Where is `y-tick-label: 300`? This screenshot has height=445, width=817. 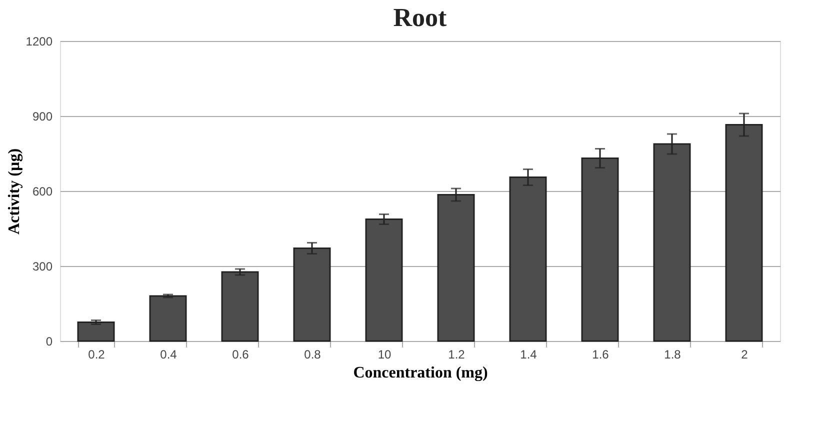
y-tick-label: 300 is located at coordinates (42, 267).